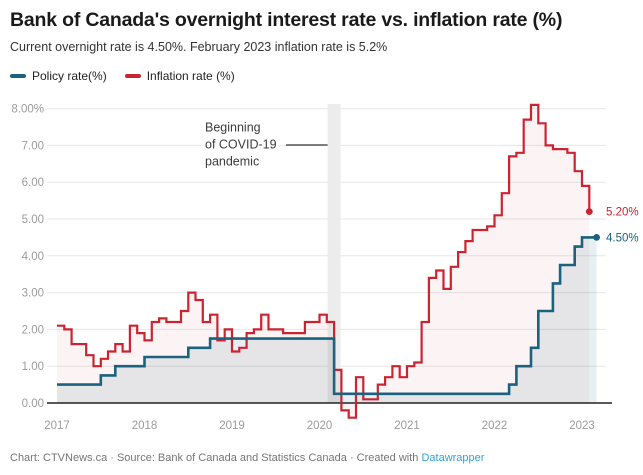 Image resolution: width=643 pixels, height=475 pixels. What do you see at coordinates (582, 426) in the screenshot?
I see `x-axis-tick-label: 2023` at bounding box center [582, 426].